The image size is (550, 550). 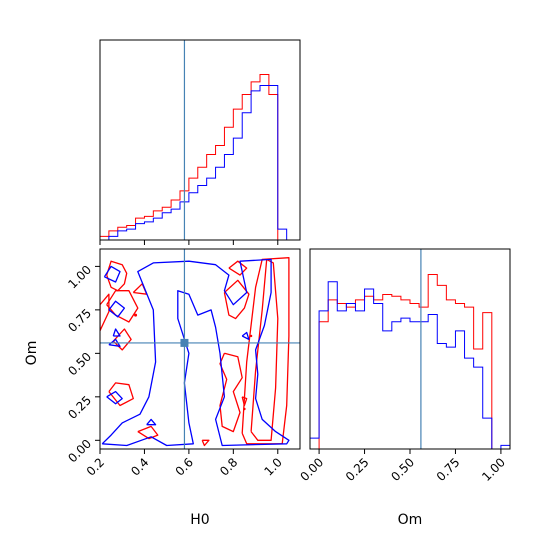 I want to click on om-hist-blue, so click(x=410, y=365).